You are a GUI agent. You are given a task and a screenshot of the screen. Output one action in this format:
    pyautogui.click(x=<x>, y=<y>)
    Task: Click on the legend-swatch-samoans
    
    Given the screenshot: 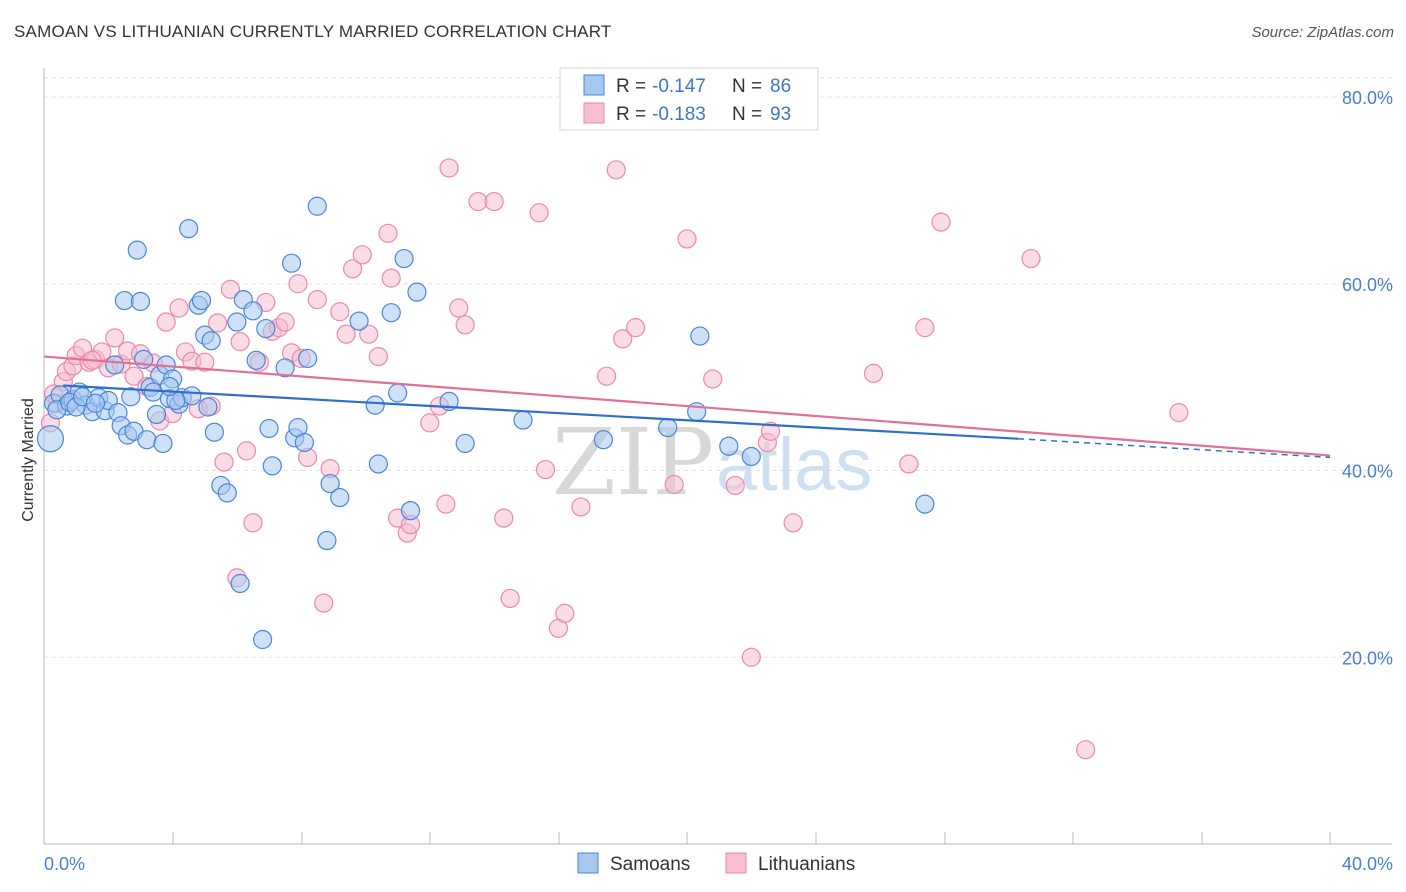 What is the action you would take?
    pyautogui.click(x=594, y=85)
    